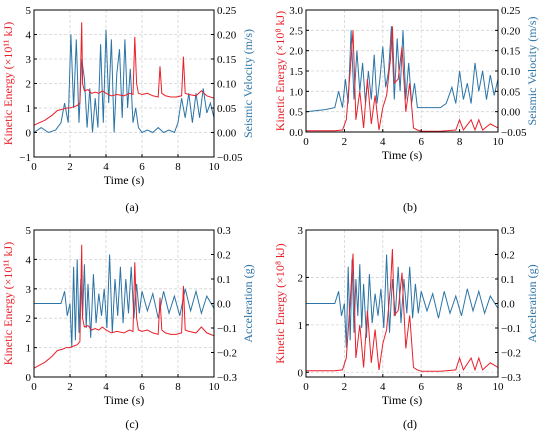 The image size is (550, 435). What do you see at coordinates (296, 92) in the screenshot?
I see `y-left-tick-label: 1.0` at bounding box center [296, 92].